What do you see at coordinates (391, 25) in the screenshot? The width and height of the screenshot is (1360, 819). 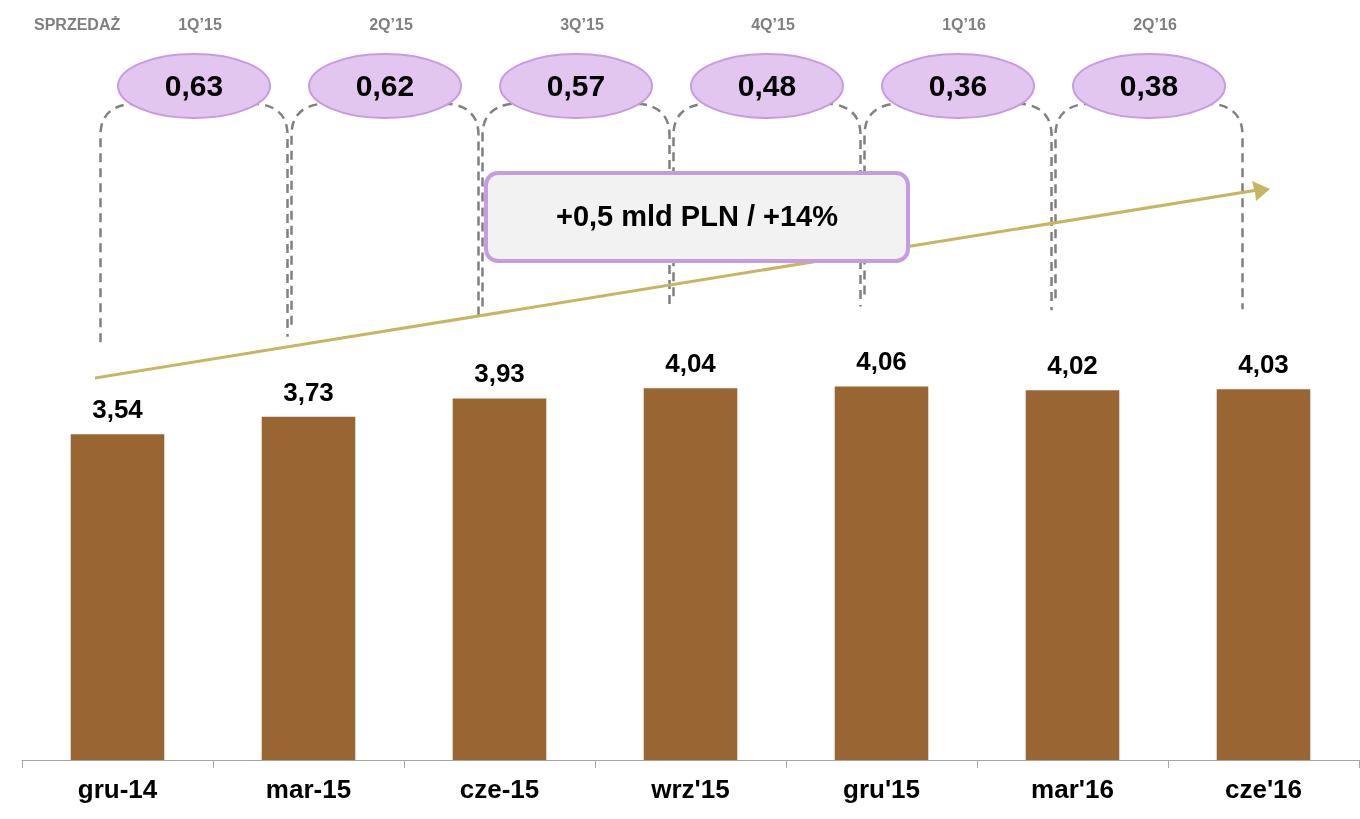 I see `text: 2Q’15` at bounding box center [391, 25].